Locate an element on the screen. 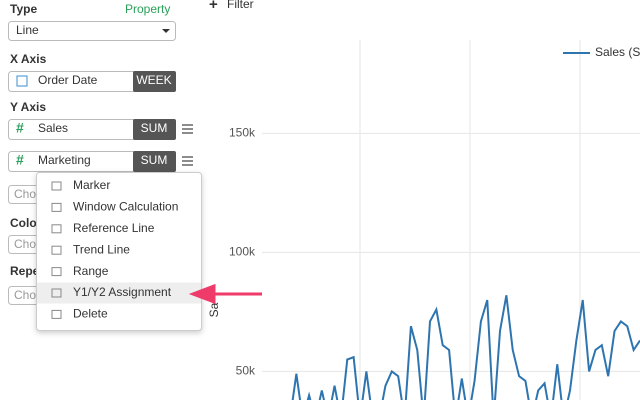 Image resolution: width=640 pixels, height=400 pixels. line is located at coordinates (465, 347).